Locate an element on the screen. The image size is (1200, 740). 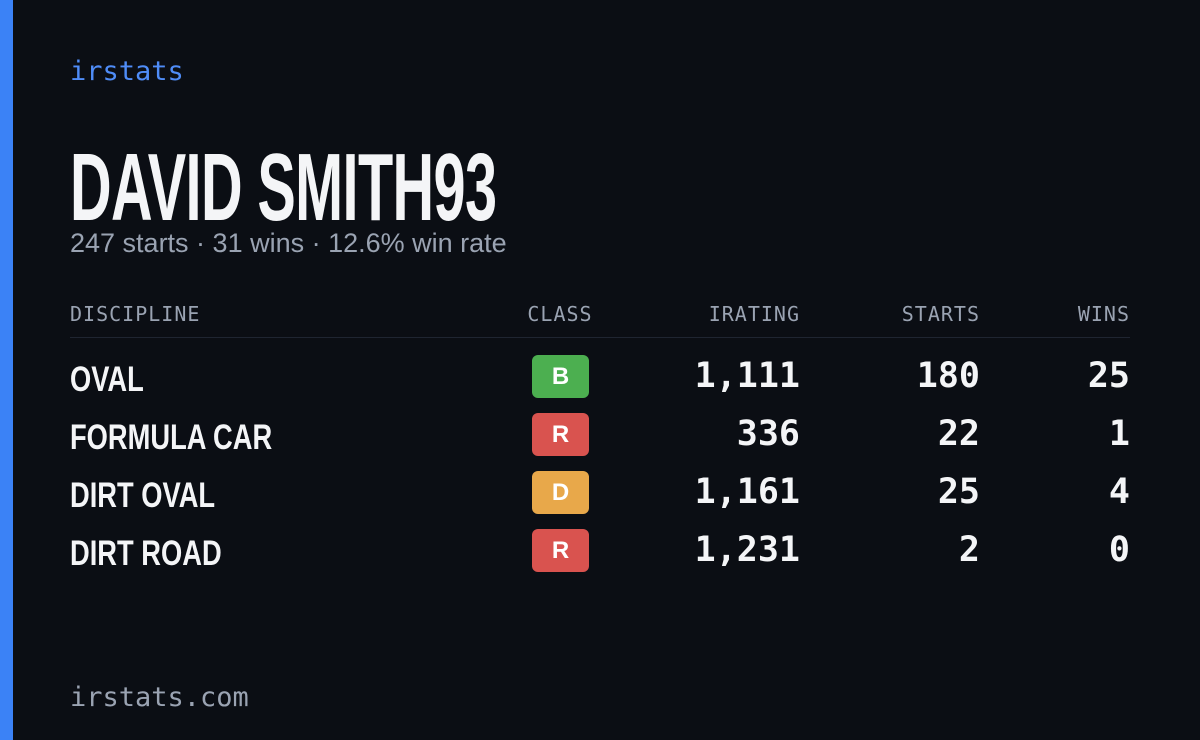
column-header: STARTS is located at coordinates (940, 314).